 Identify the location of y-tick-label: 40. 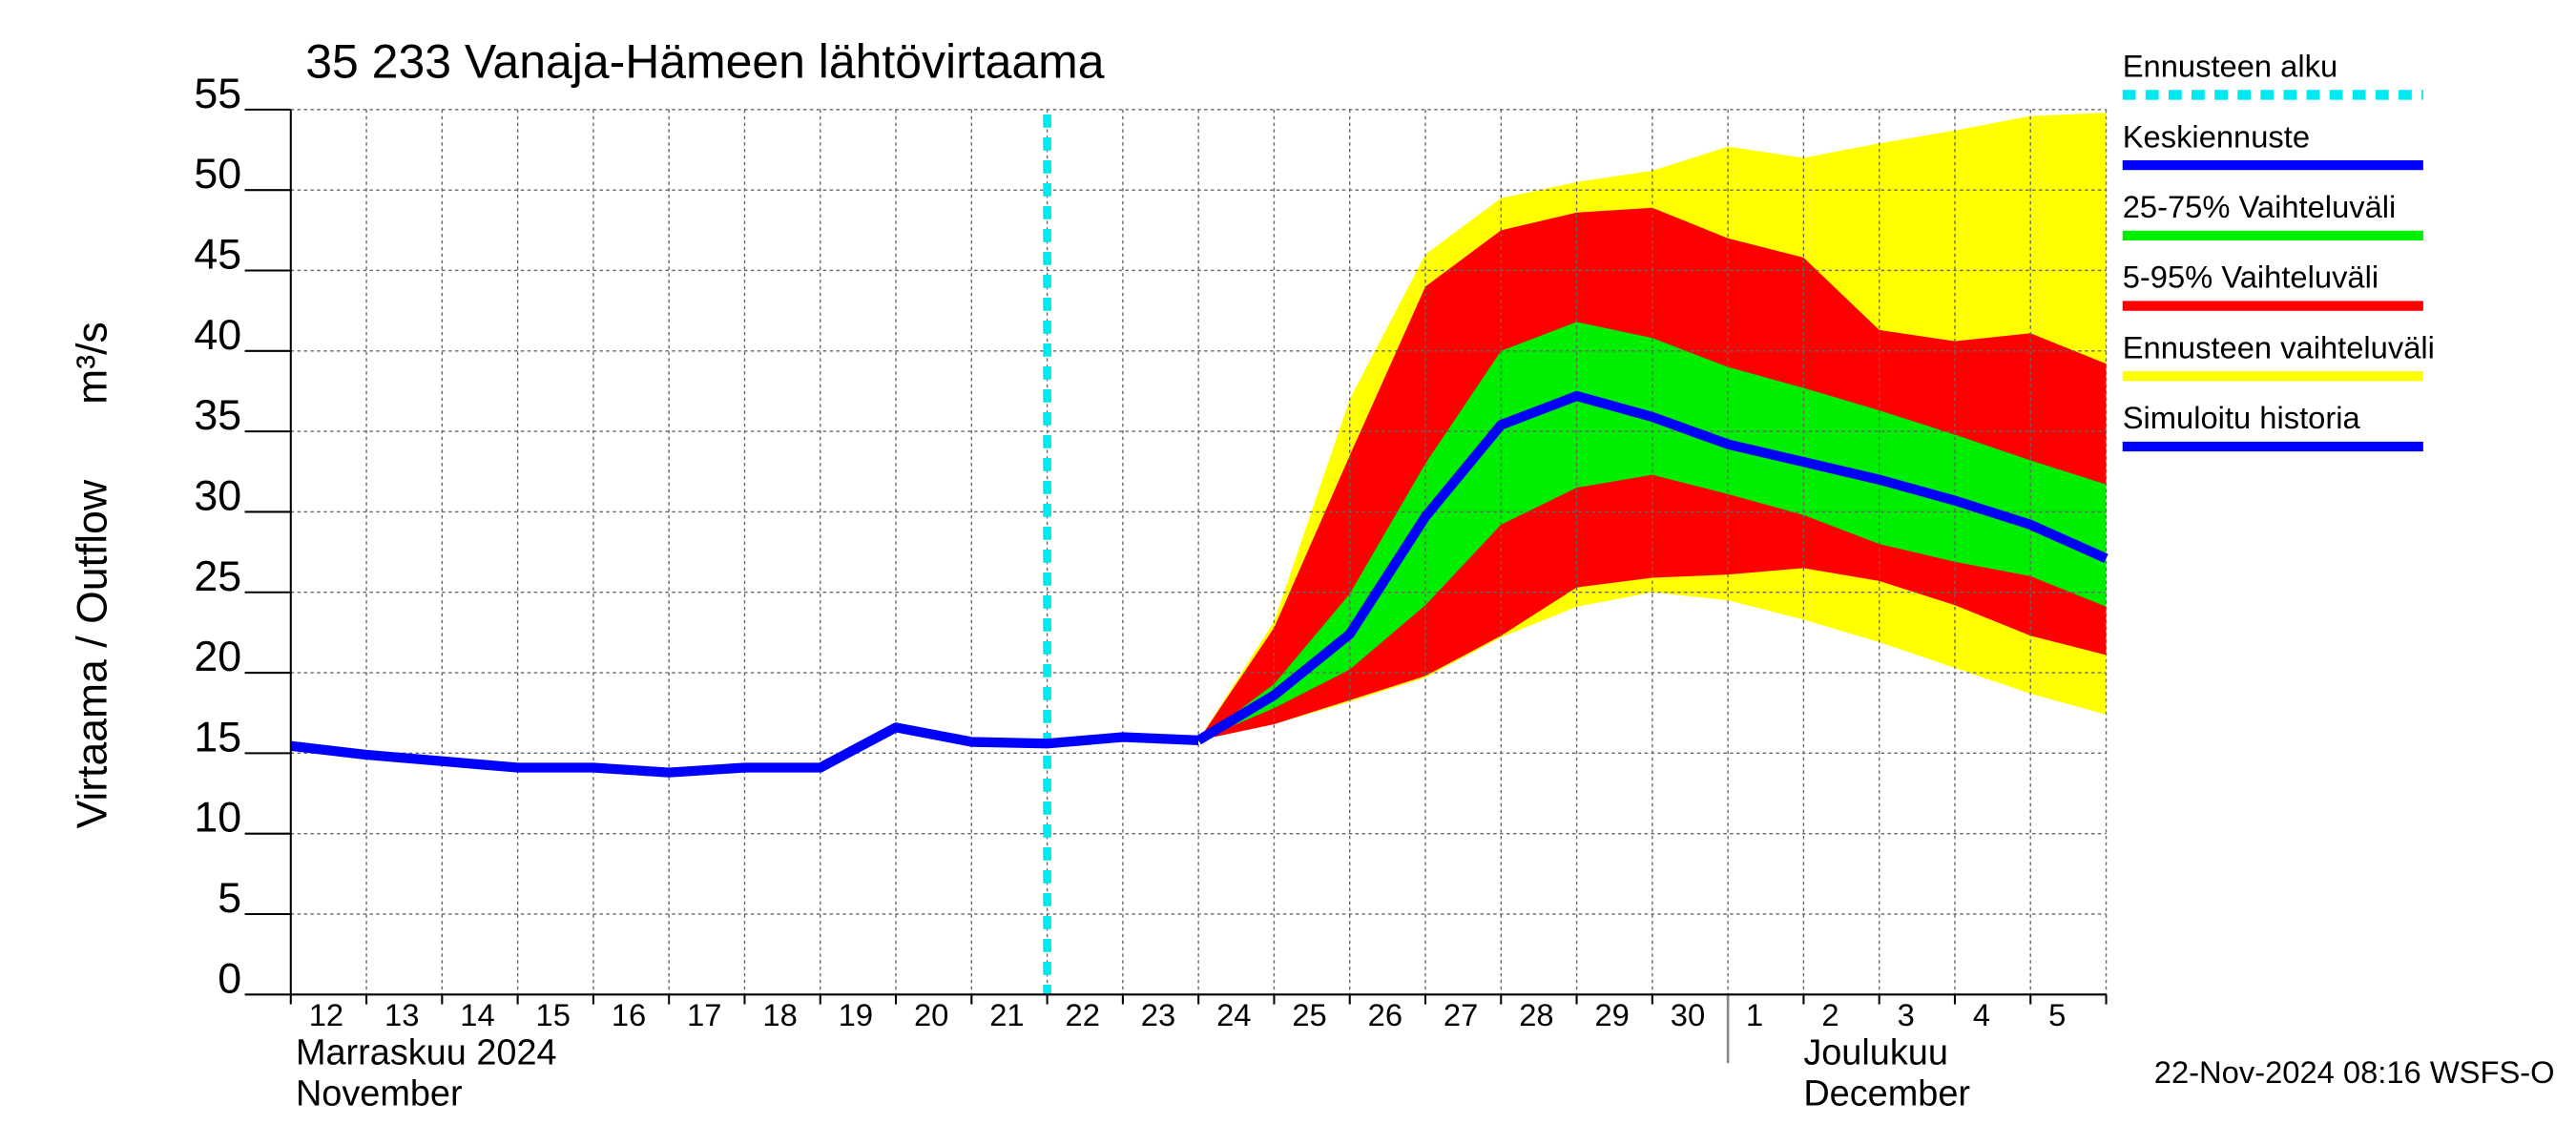
(217, 336).